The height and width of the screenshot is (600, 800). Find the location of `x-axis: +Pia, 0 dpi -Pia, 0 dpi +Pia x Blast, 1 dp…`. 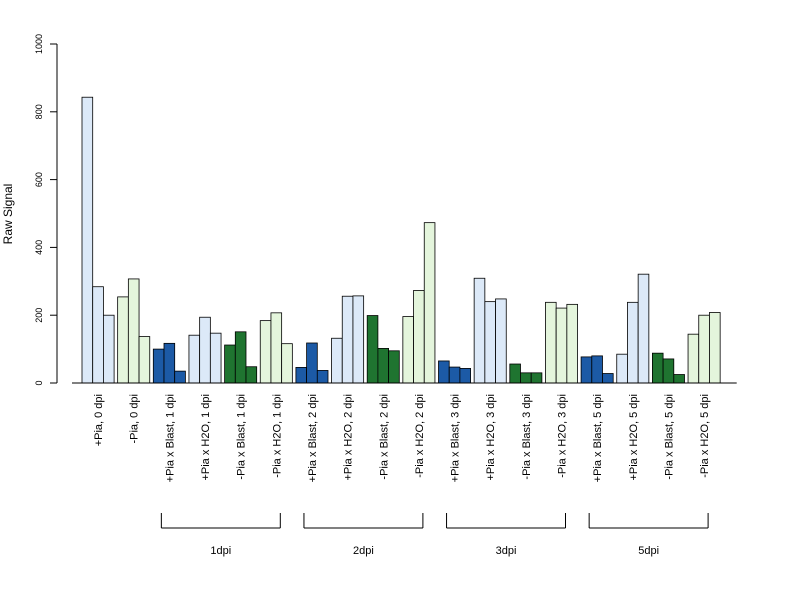

x-axis: +Pia, 0 dpi -Pia, 0 dpi +Pia x Blast, 1 dp… is located at coordinates (404, 432).